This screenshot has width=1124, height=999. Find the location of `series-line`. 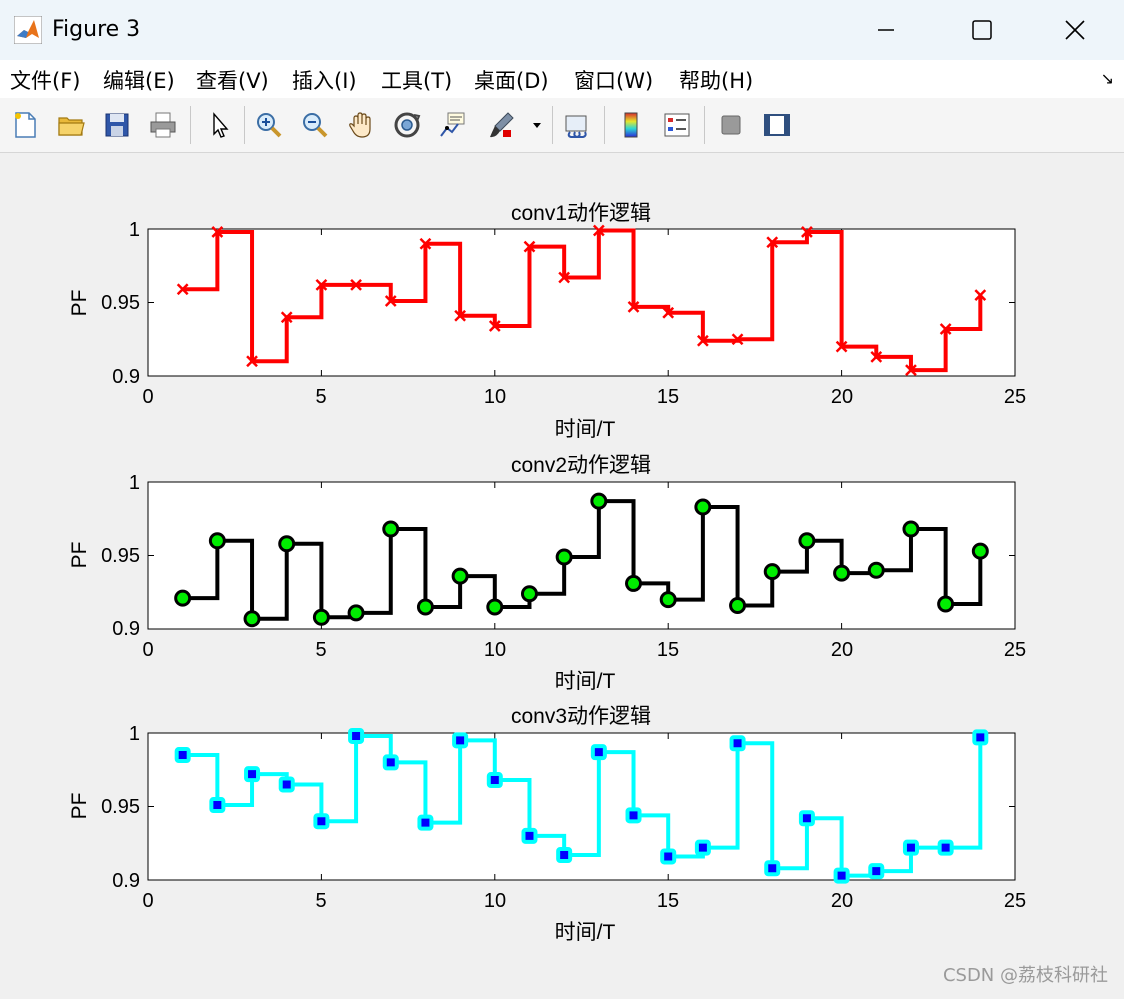

series-line is located at coordinates (582, 805).